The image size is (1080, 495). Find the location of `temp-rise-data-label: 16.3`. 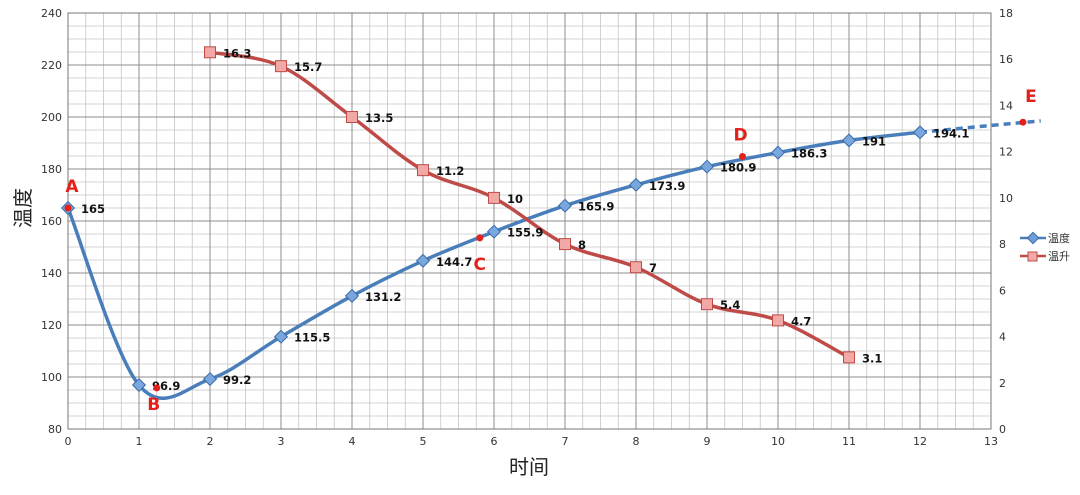

temp-rise-data-label: 16.3 is located at coordinates (237, 53).